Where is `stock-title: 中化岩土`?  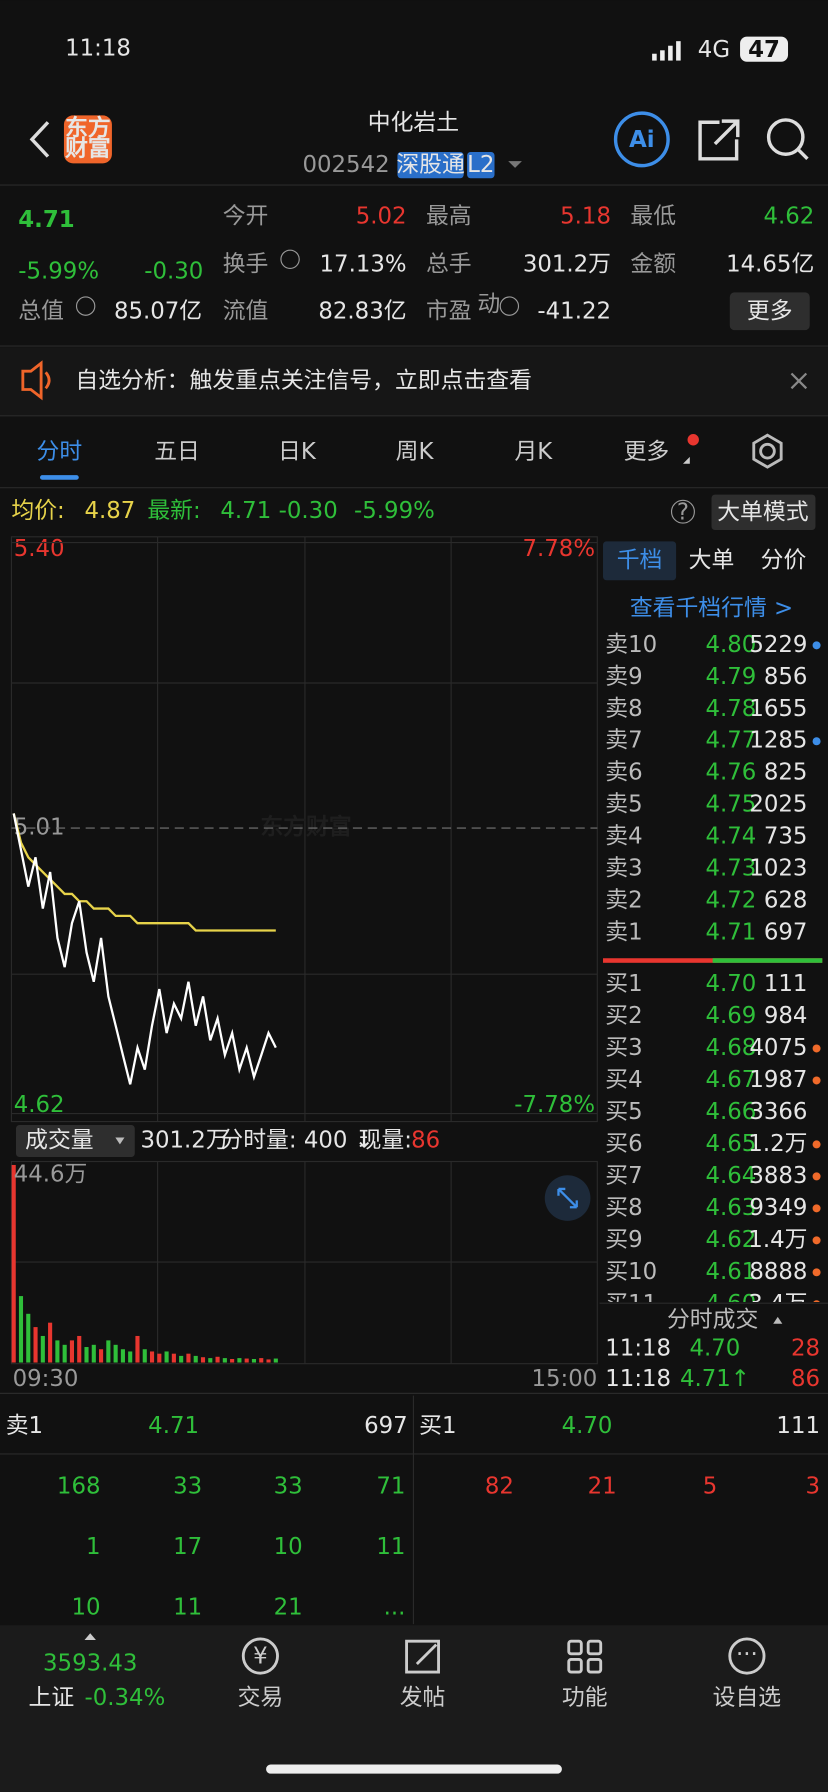
stock-title: 中化岩土 is located at coordinates (413, 123).